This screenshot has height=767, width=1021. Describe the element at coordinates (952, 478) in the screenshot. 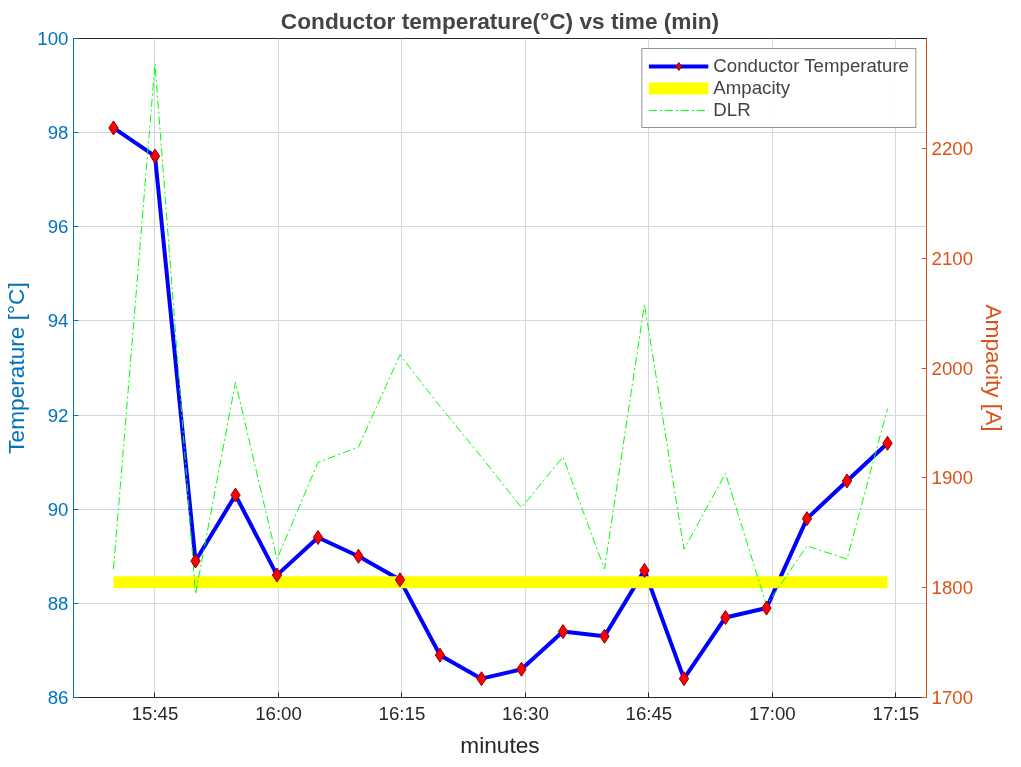

I see `y2-tick-label: 1900` at that location.